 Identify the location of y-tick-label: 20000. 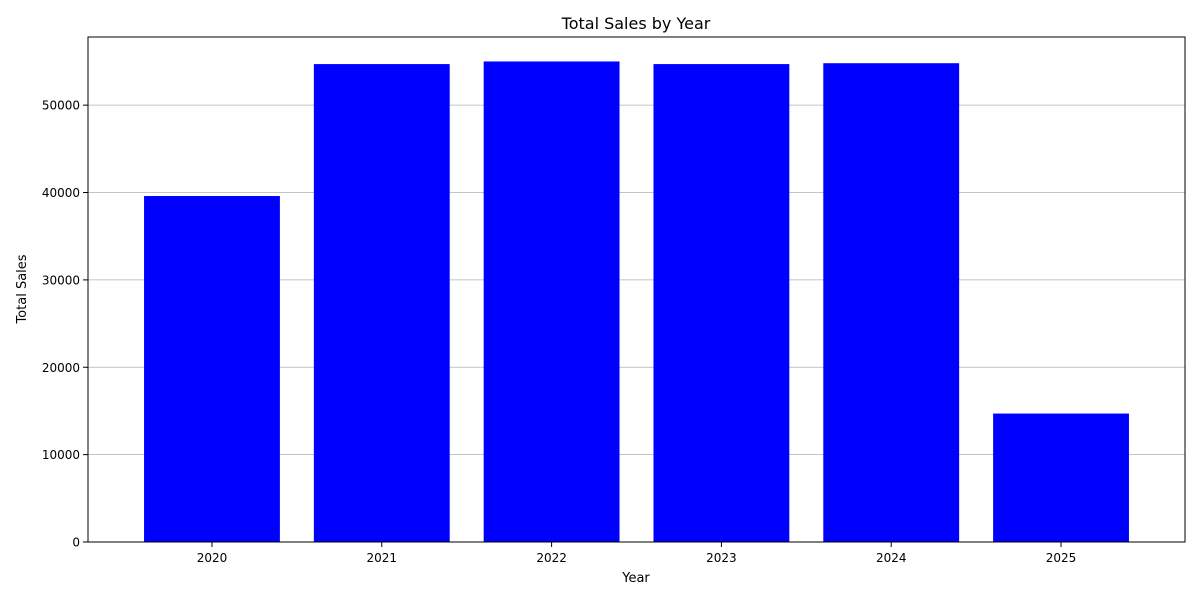
(61, 368).